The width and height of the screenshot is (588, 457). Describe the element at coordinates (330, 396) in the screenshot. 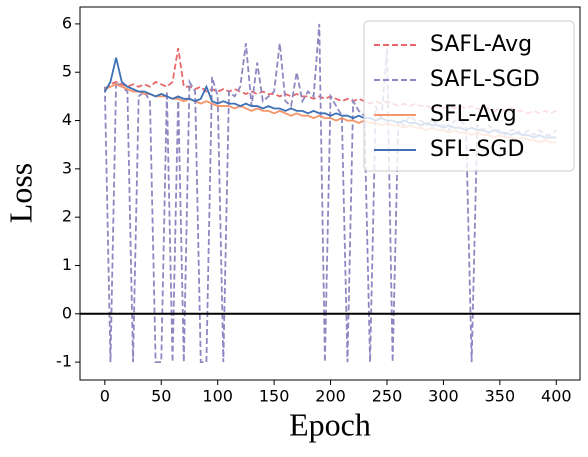

I see `x-tick-label: 200` at that location.